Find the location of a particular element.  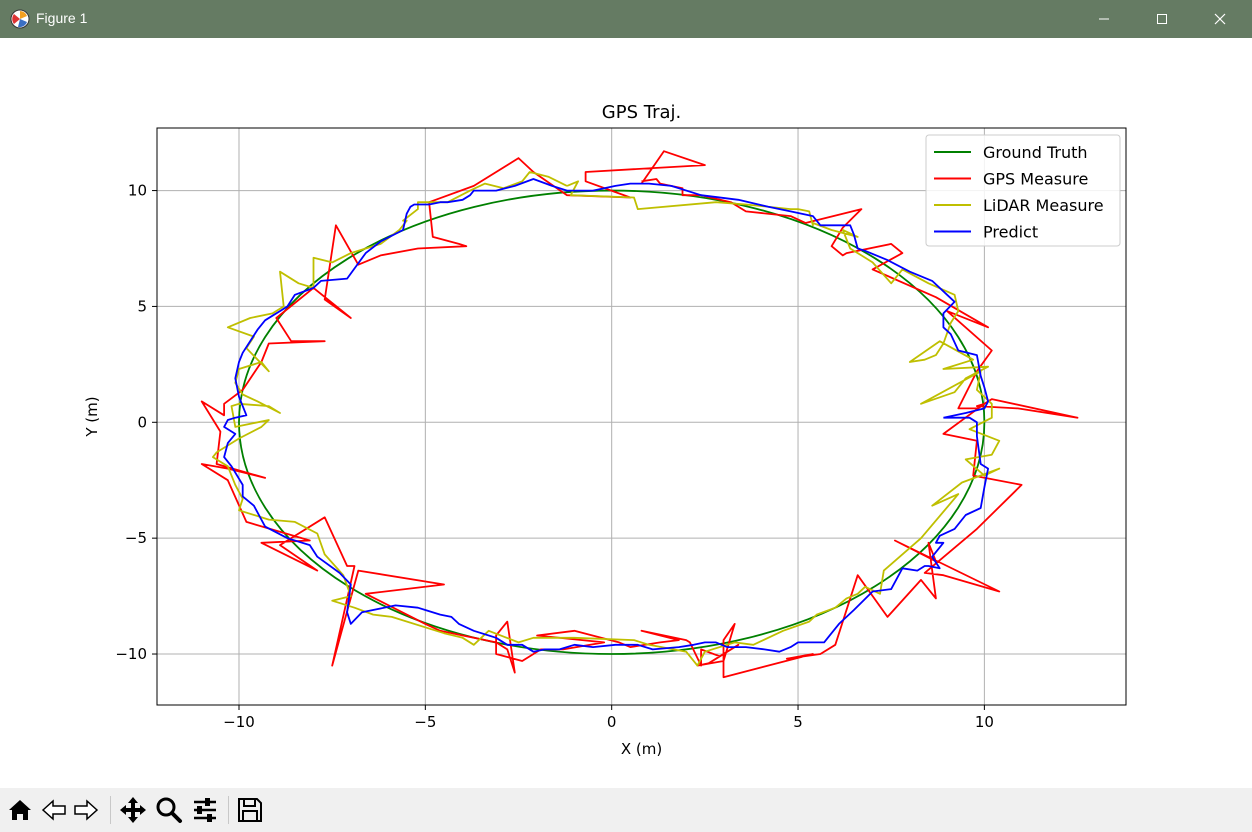

back-button is located at coordinates (54, 810).